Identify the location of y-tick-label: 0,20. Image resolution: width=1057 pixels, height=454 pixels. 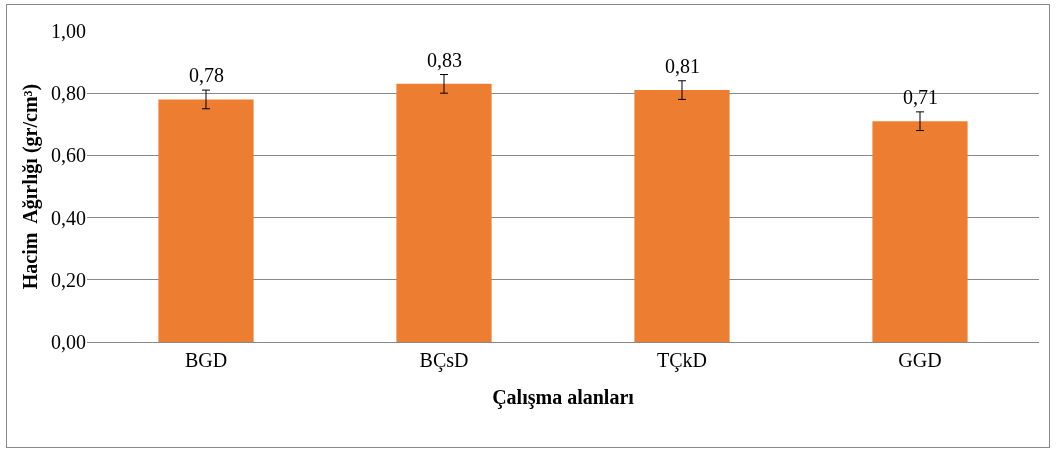
(68, 279).